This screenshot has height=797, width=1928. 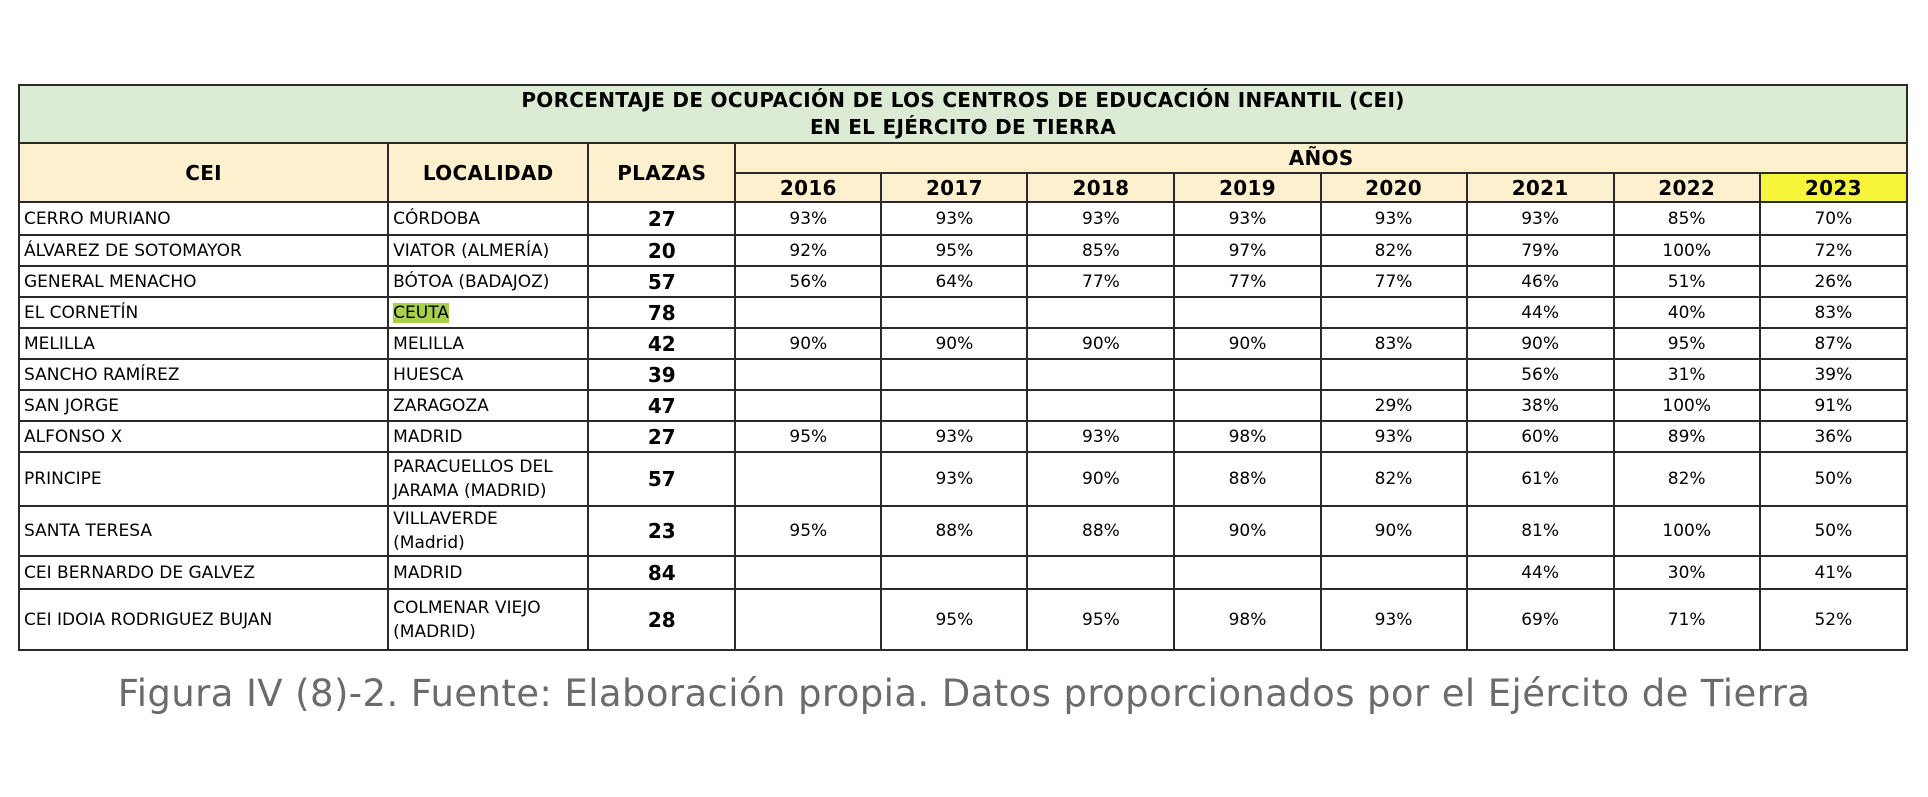 I want to click on cell-cei: SAN JORGE, so click(x=203, y=405).